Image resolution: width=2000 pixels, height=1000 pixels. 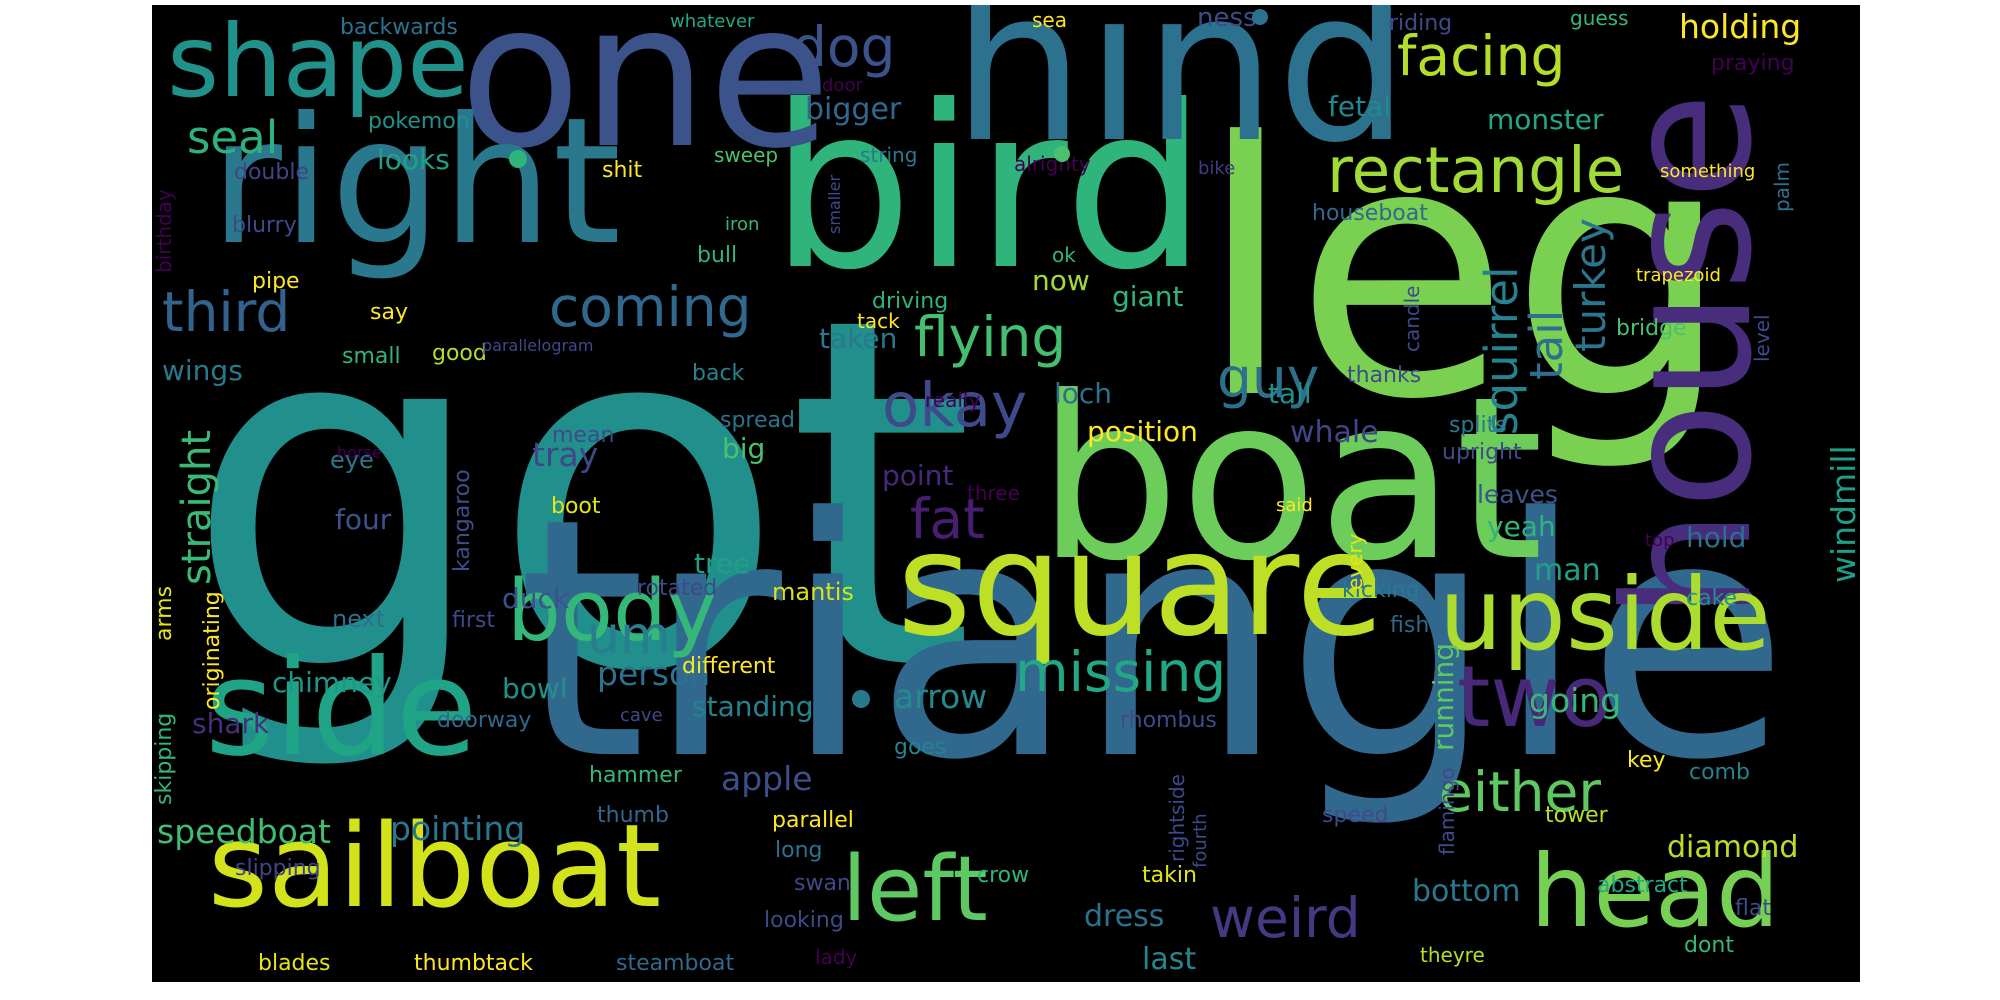 I want to click on word-back: back, so click(x=718, y=373).